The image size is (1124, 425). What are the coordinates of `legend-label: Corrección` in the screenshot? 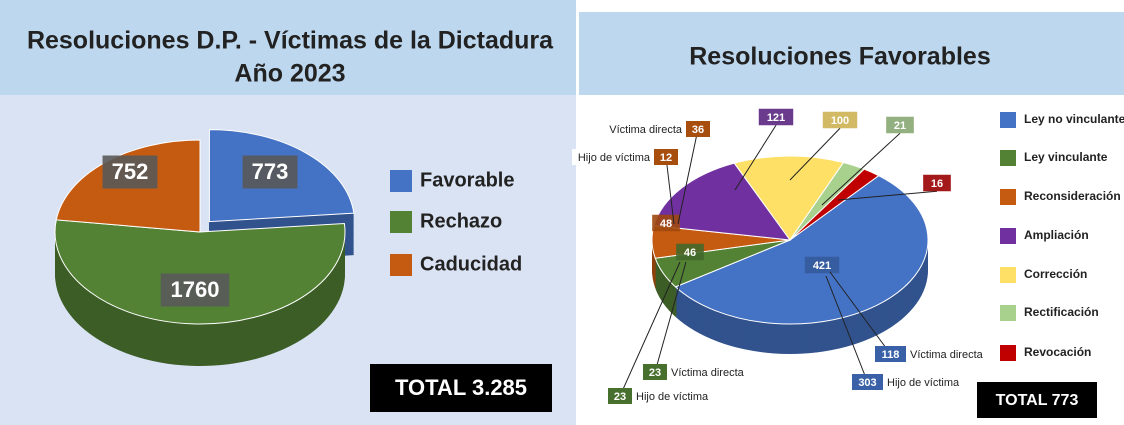 It's located at (1055, 274).